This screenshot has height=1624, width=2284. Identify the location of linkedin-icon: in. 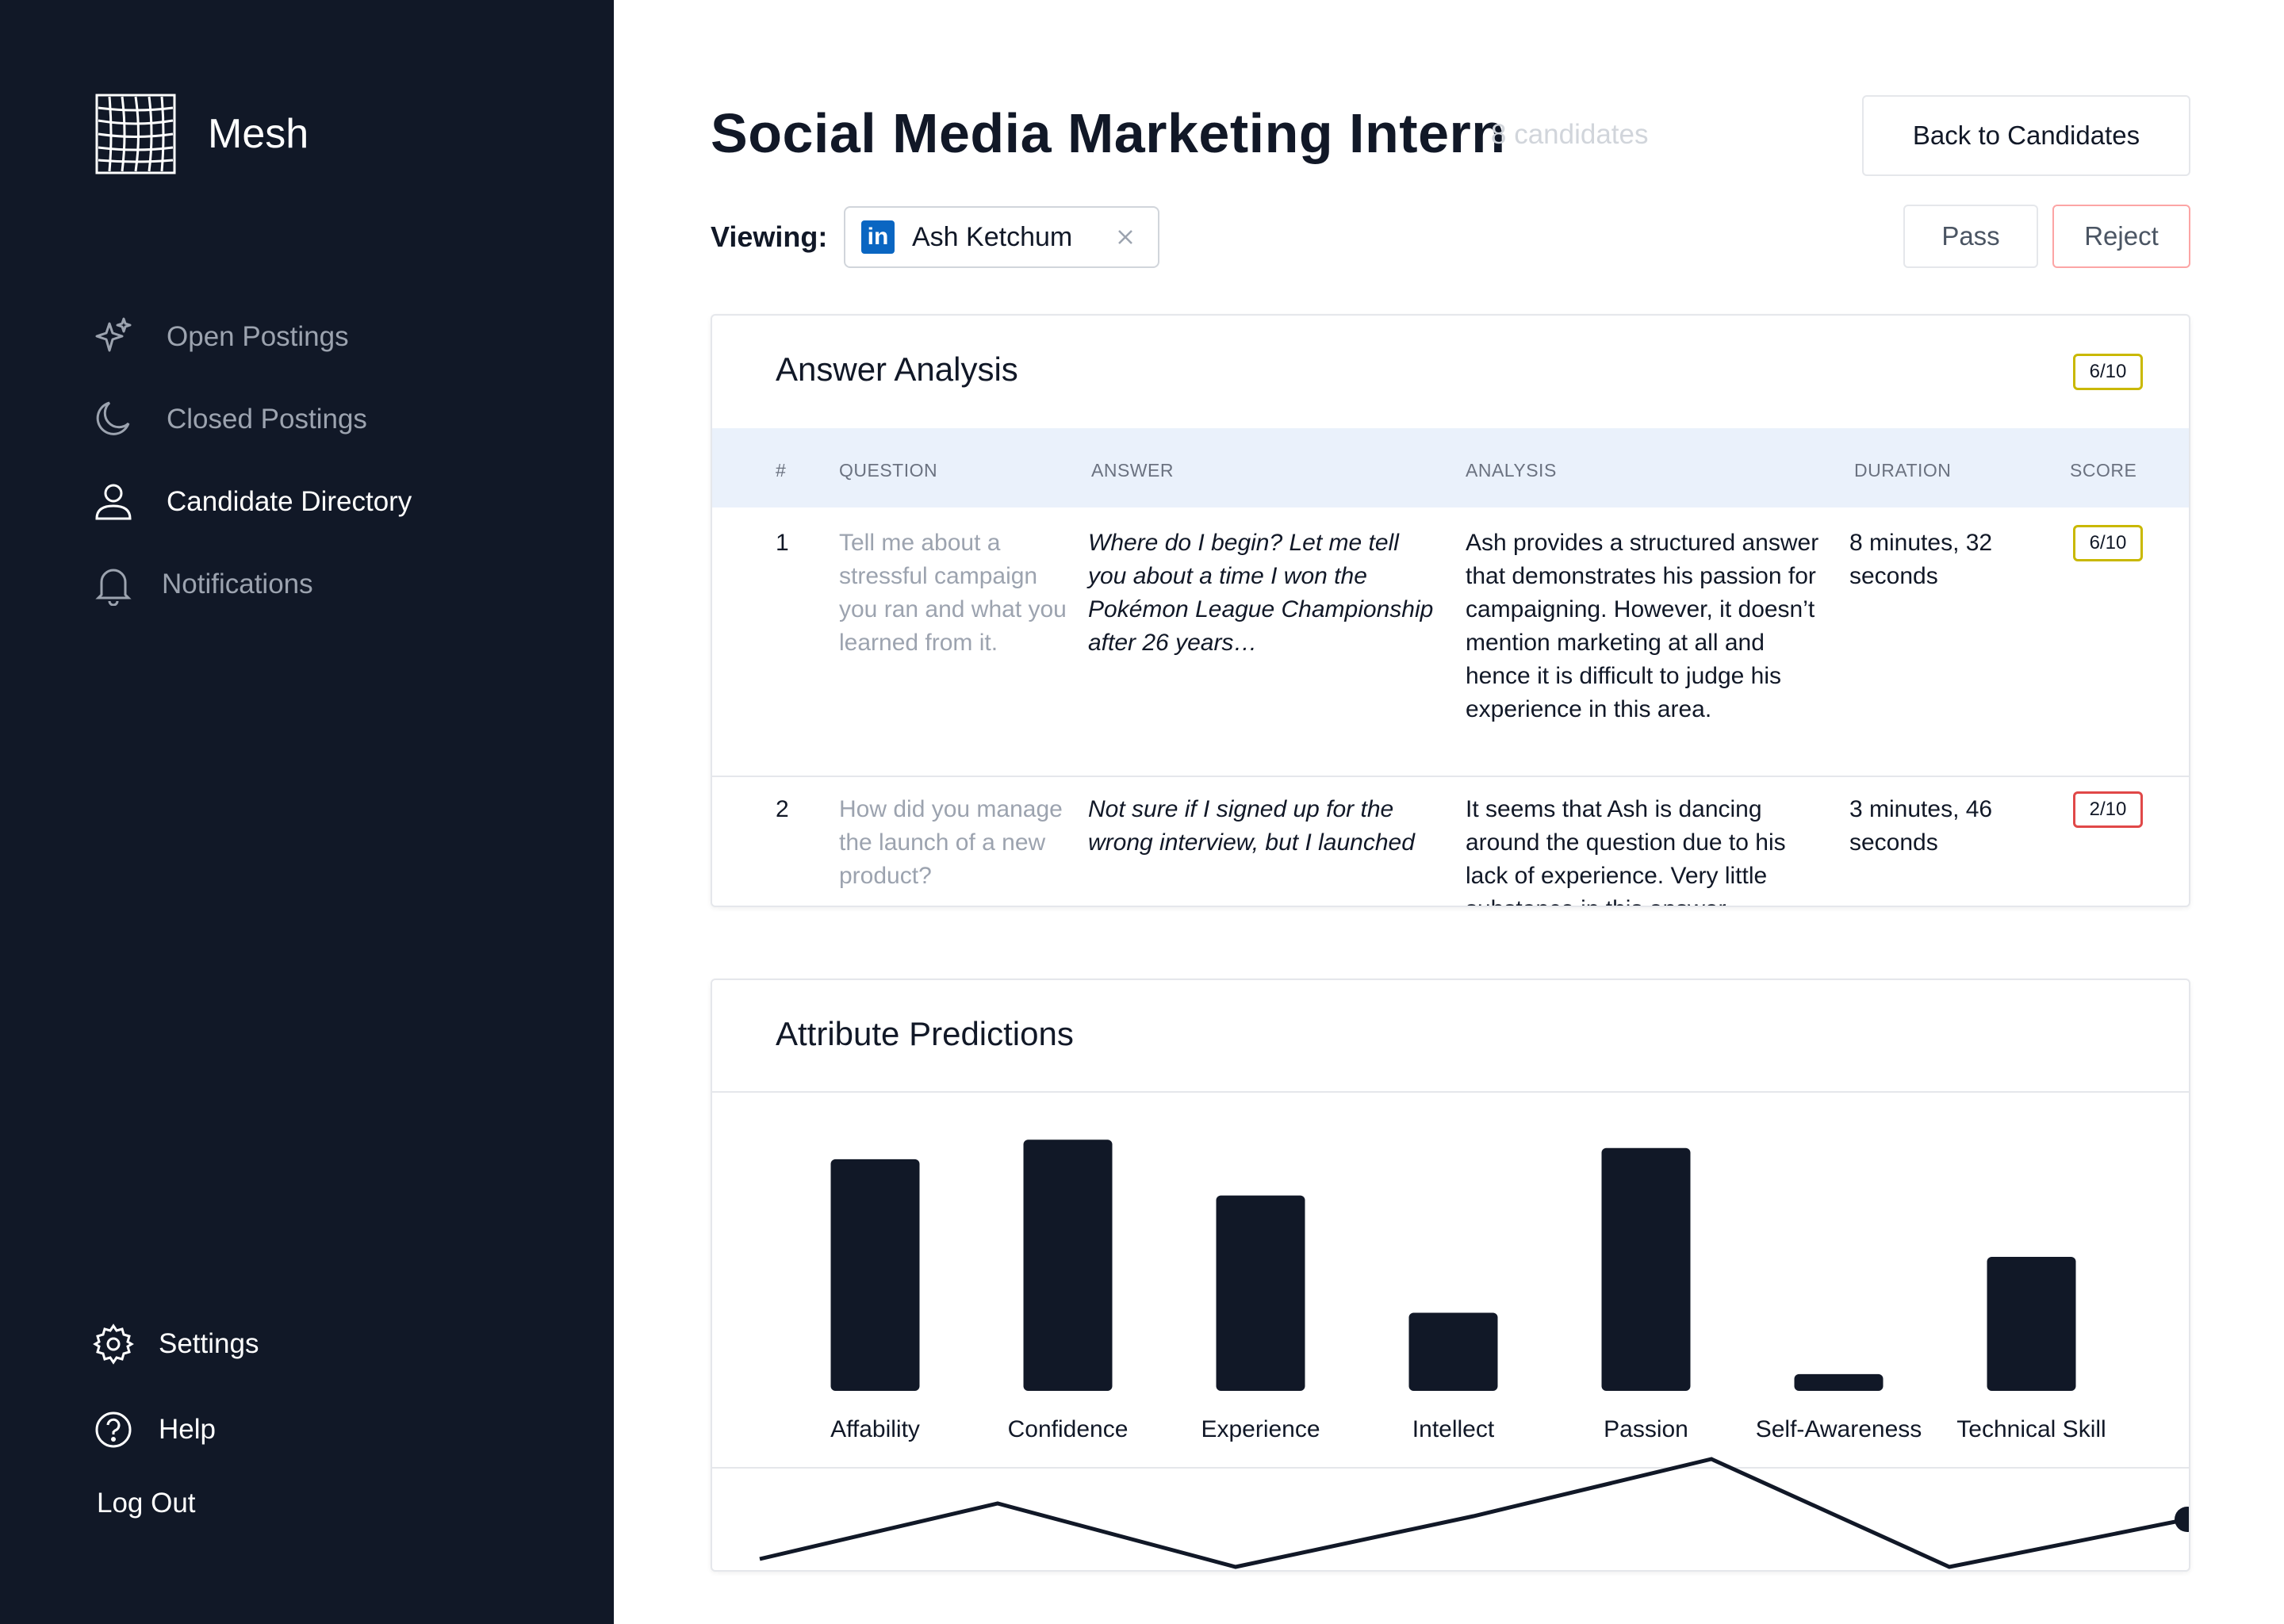
(878, 237).